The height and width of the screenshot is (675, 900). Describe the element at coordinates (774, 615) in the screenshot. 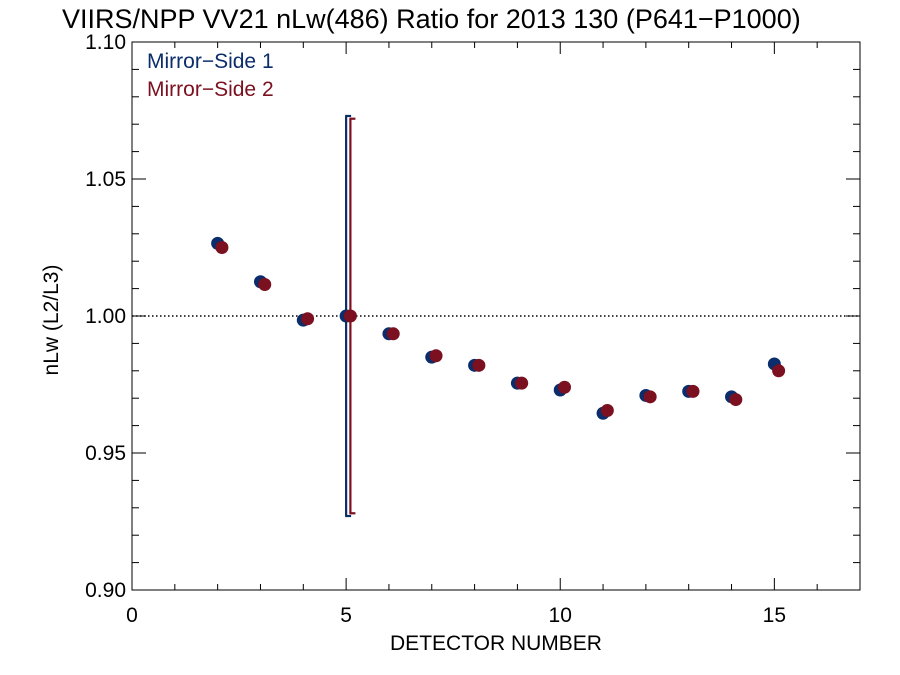

I see `x-tick-label: 15` at that location.